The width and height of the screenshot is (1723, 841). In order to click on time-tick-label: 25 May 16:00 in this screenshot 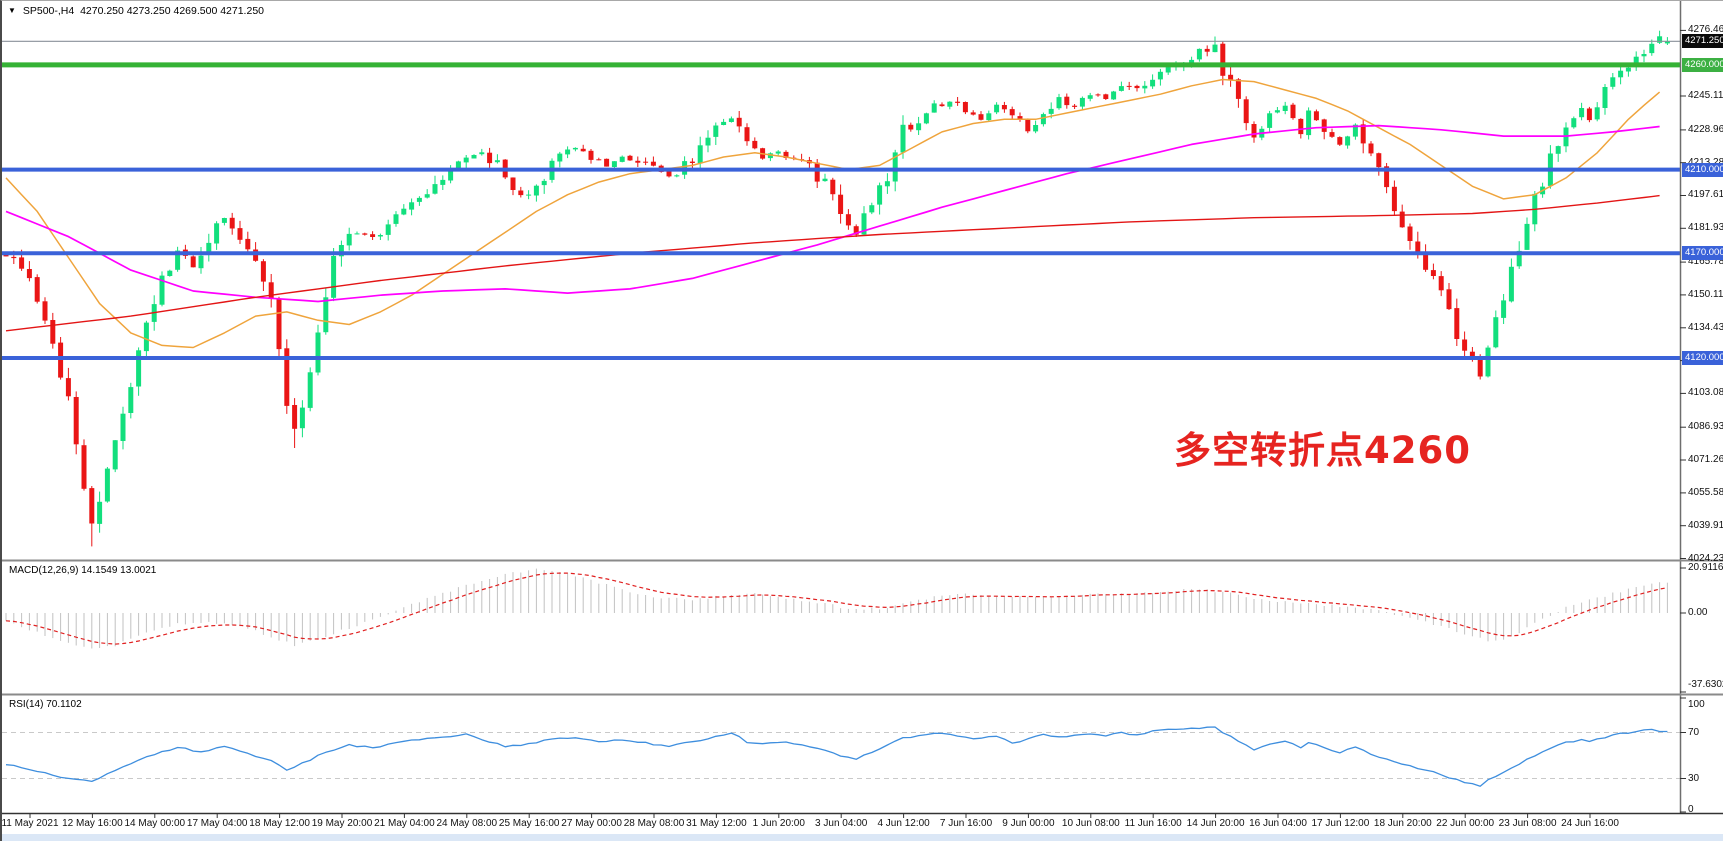, I will do `click(529, 823)`.